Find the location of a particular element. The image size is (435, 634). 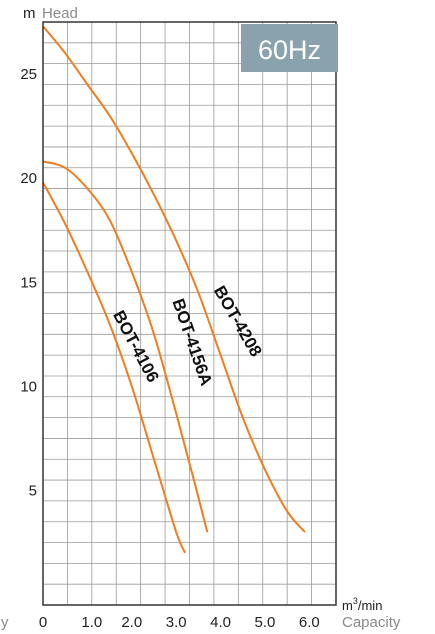

frequency-badge-background is located at coordinates (289, 48).